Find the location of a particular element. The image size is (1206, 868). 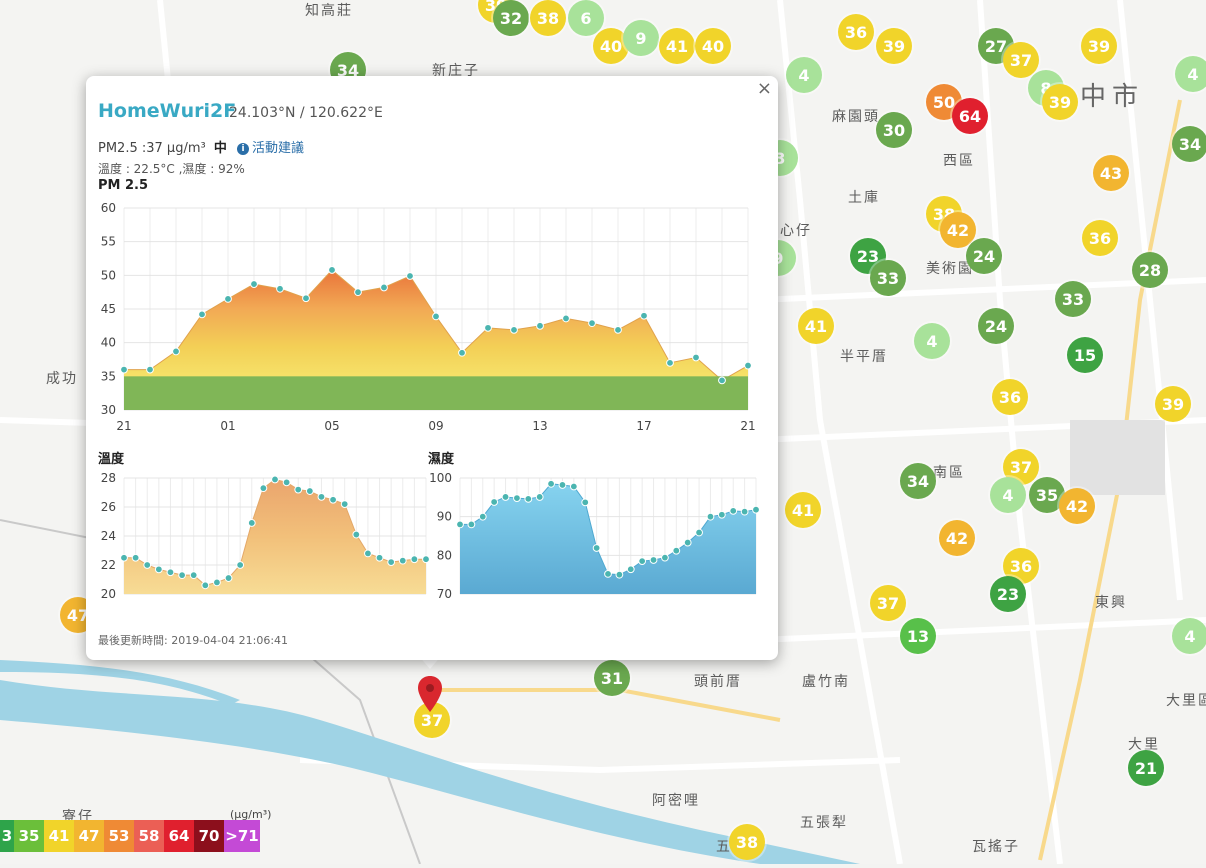

sensor-marker: 15 is located at coordinates (1085, 355).